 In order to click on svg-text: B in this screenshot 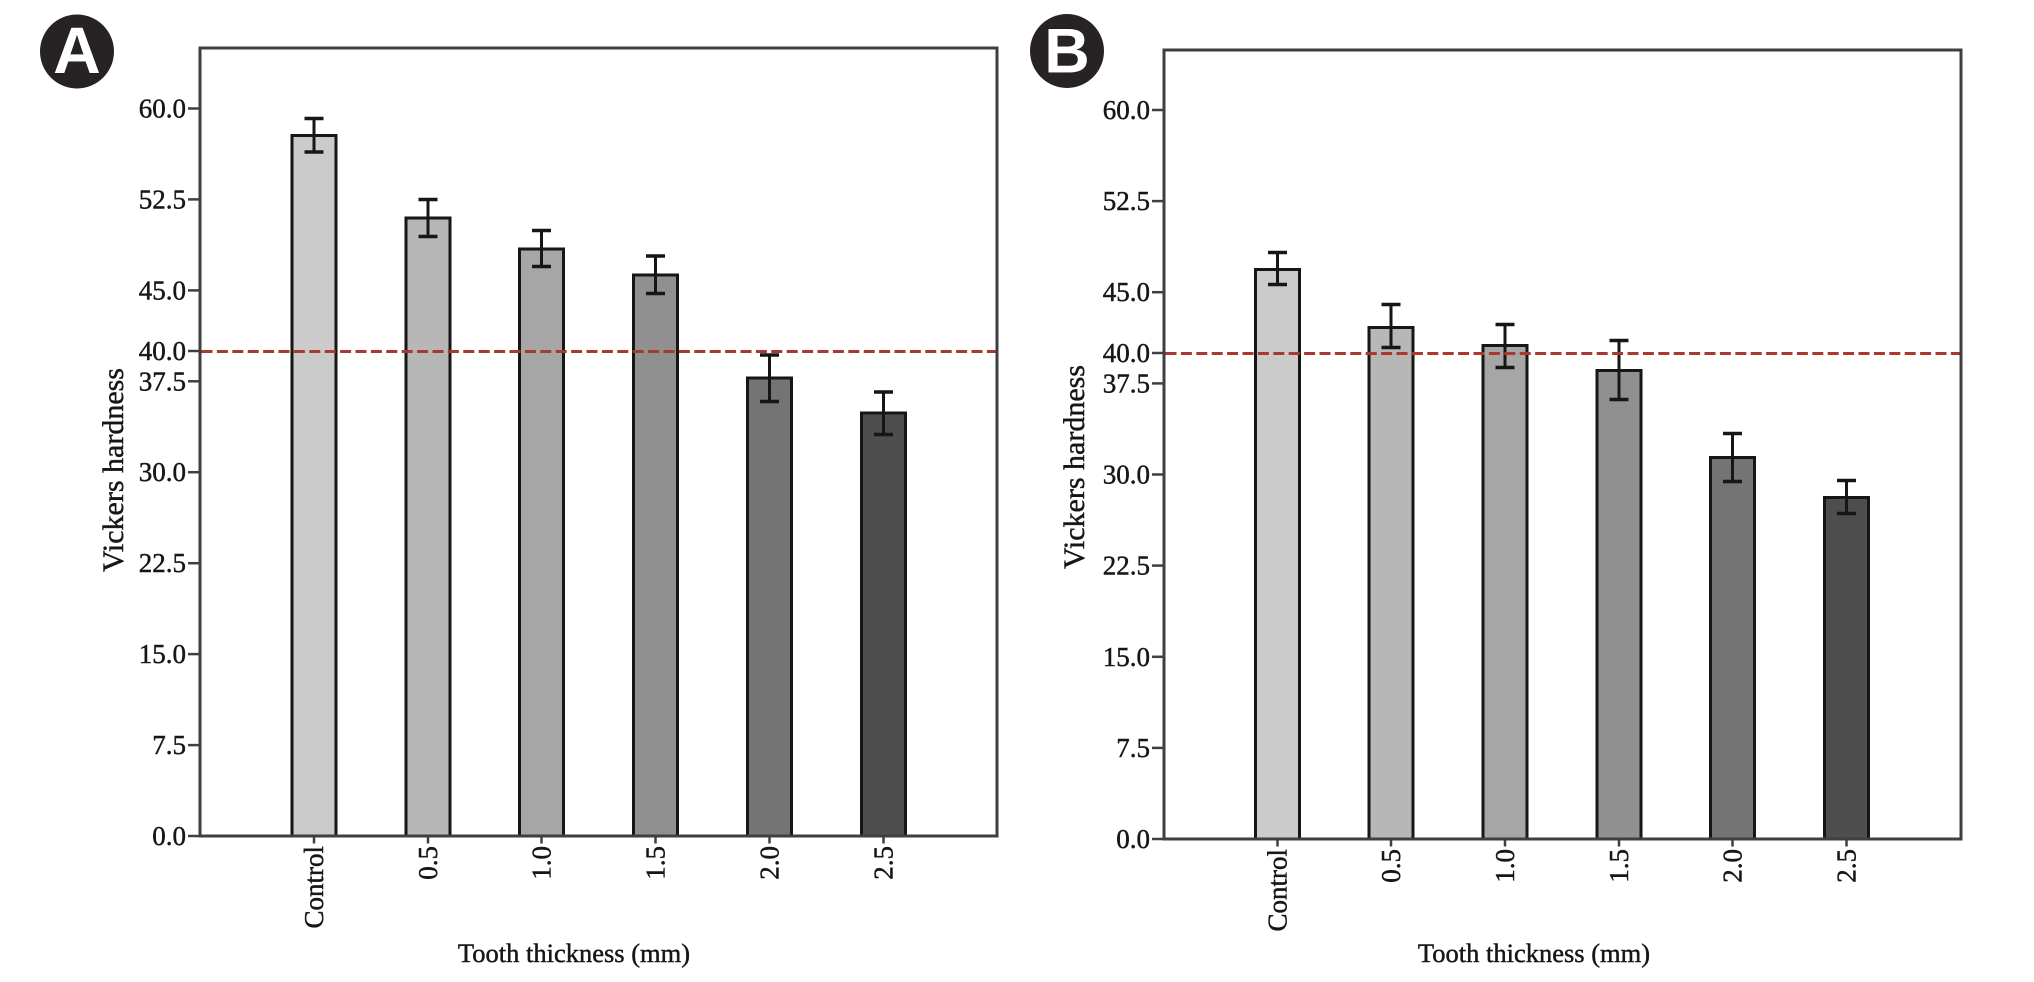, I will do `click(1067, 52)`.